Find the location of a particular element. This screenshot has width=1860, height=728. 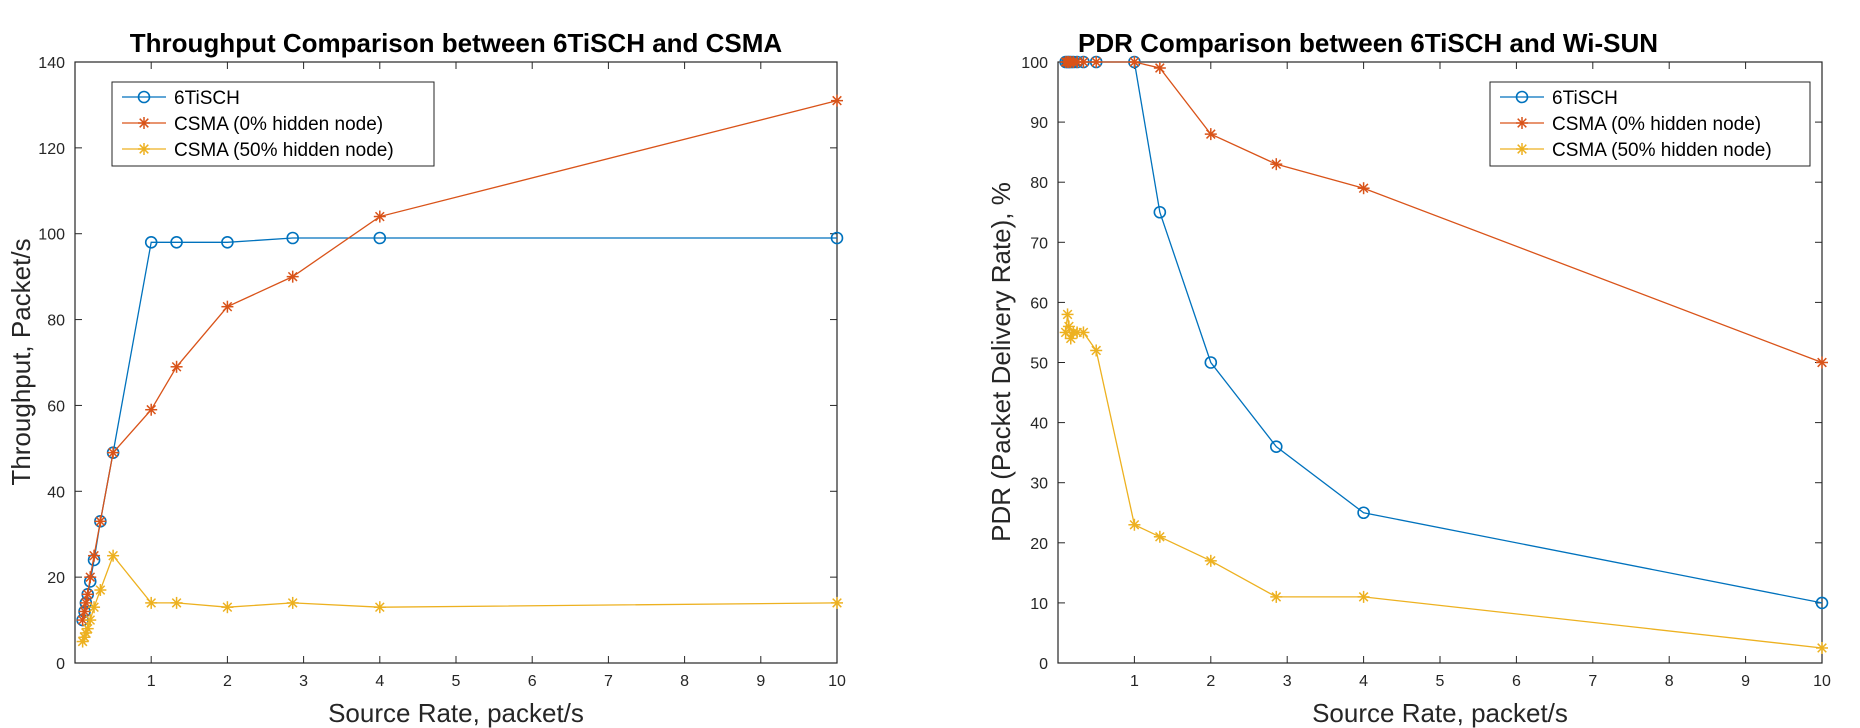

pdr-y-tick-label: 30 is located at coordinates (1039, 484).